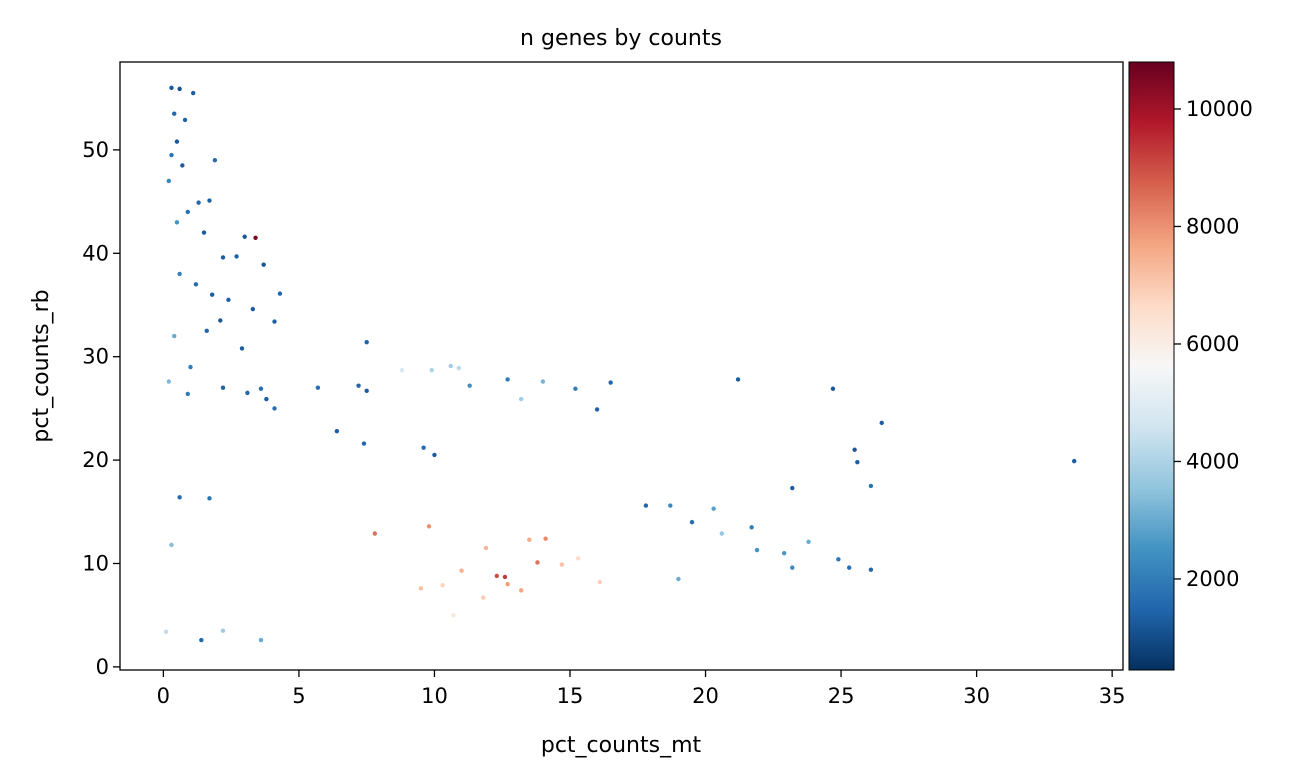 The height and width of the screenshot is (779, 1310). What do you see at coordinates (1212, 226) in the screenshot?
I see `colorbar-tick-label: 8000` at bounding box center [1212, 226].